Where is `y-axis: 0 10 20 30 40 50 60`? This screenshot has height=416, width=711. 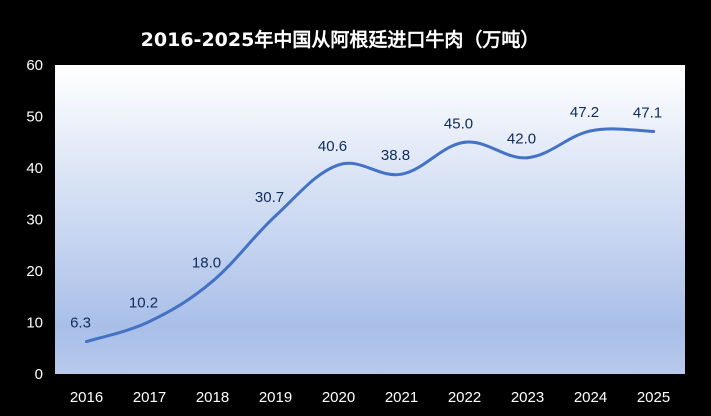
y-axis: 0 10 20 30 40 50 60 is located at coordinates (34, 220).